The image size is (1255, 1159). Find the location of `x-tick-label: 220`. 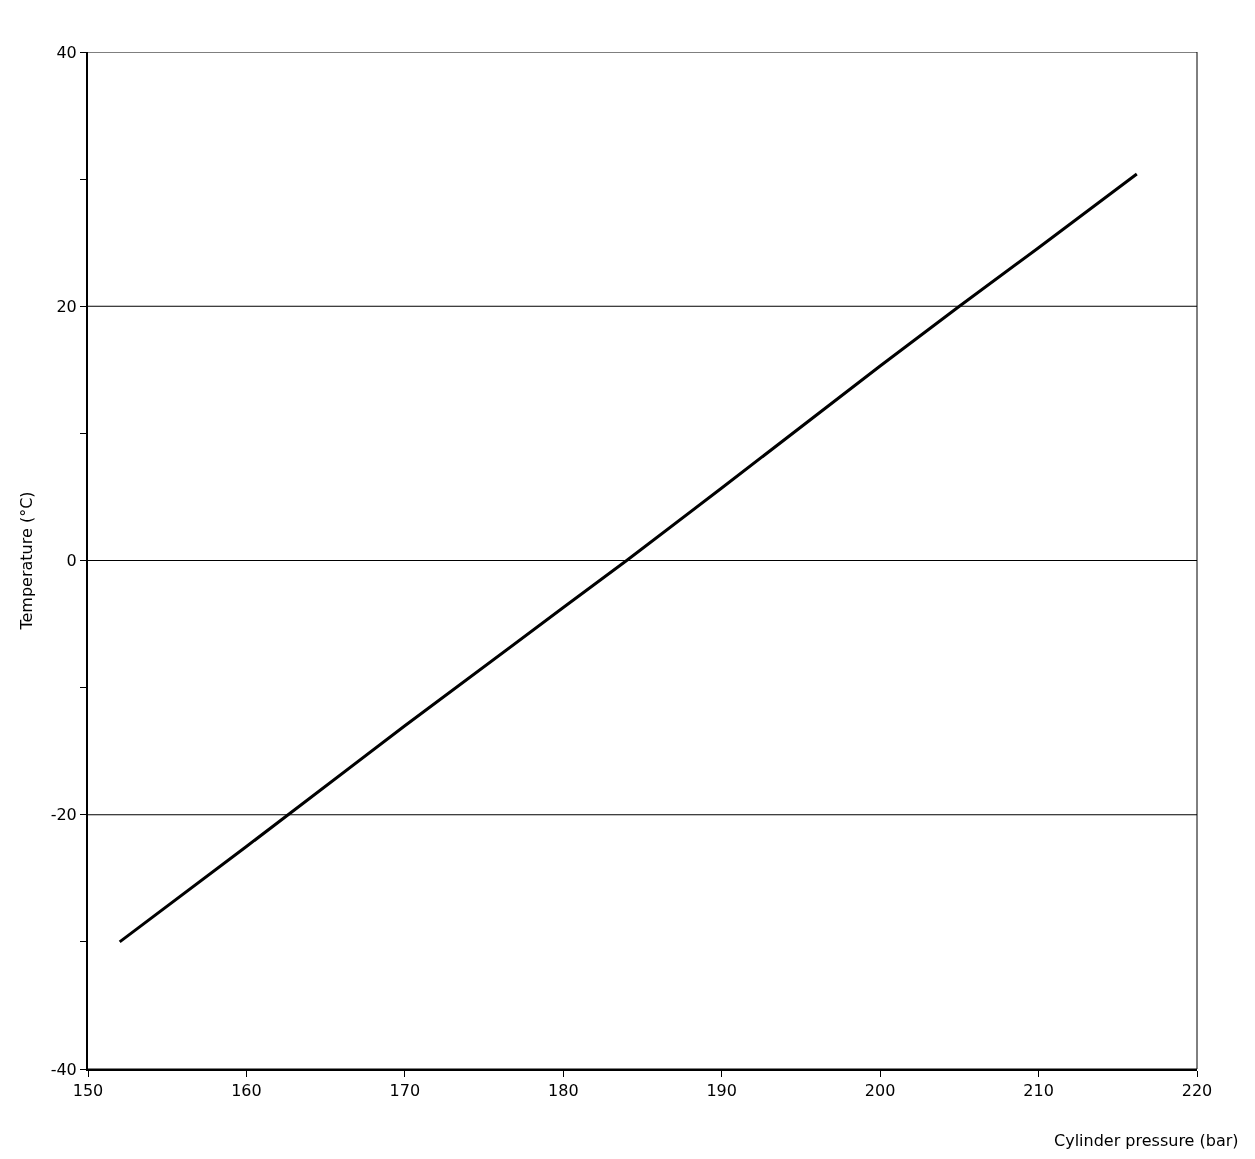

x-tick-label: 220 is located at coordinates (1197, 1091).